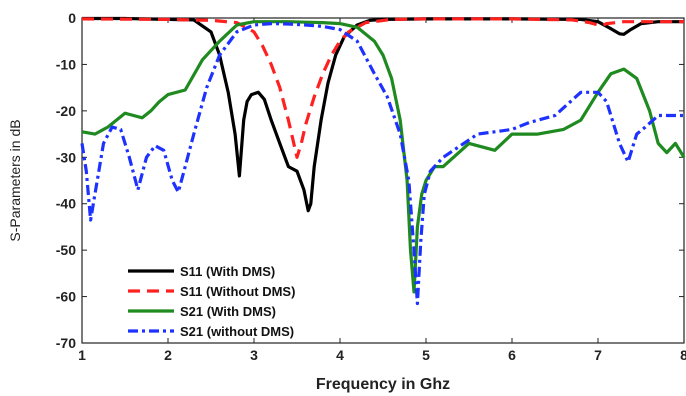 This screenshot has width=686, height=396. I want to click on y-tick-label: -10, so click(66, 64).